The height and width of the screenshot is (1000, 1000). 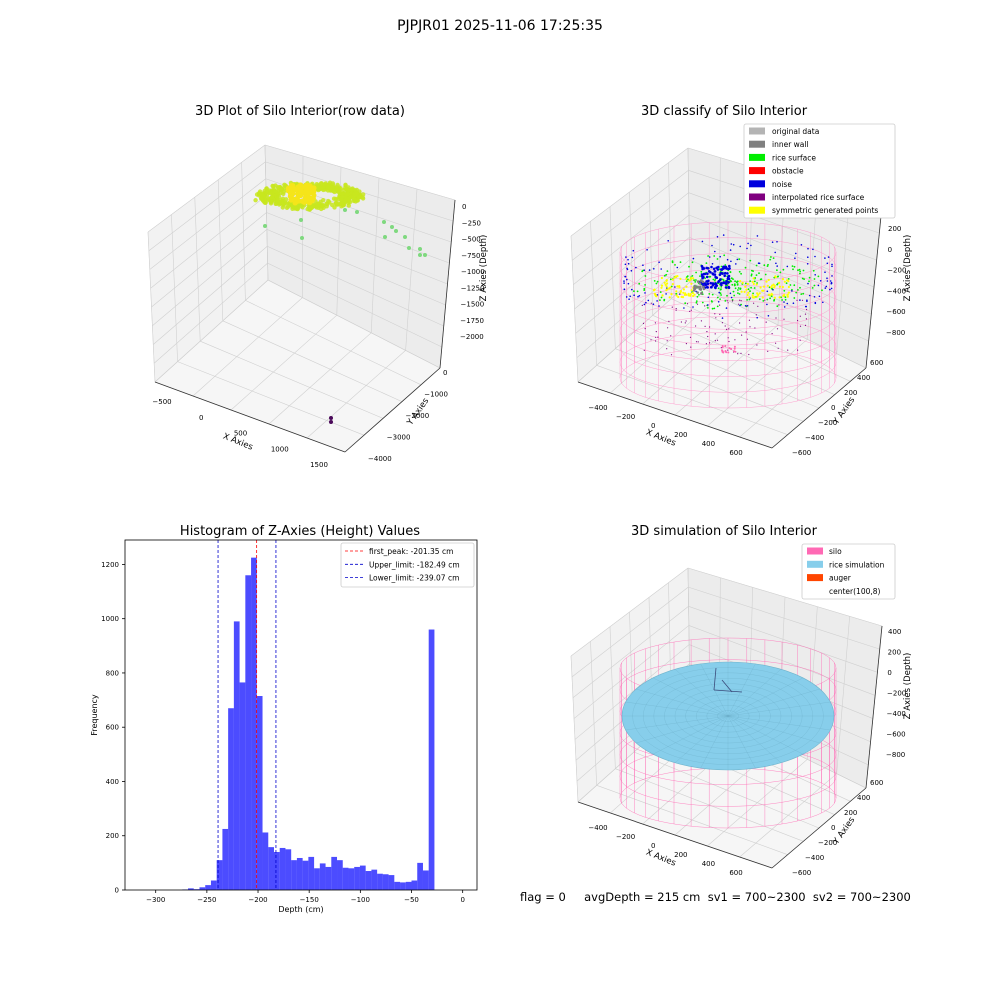 I want to click on p2-x-axis-line, so click(x=675, y=415).